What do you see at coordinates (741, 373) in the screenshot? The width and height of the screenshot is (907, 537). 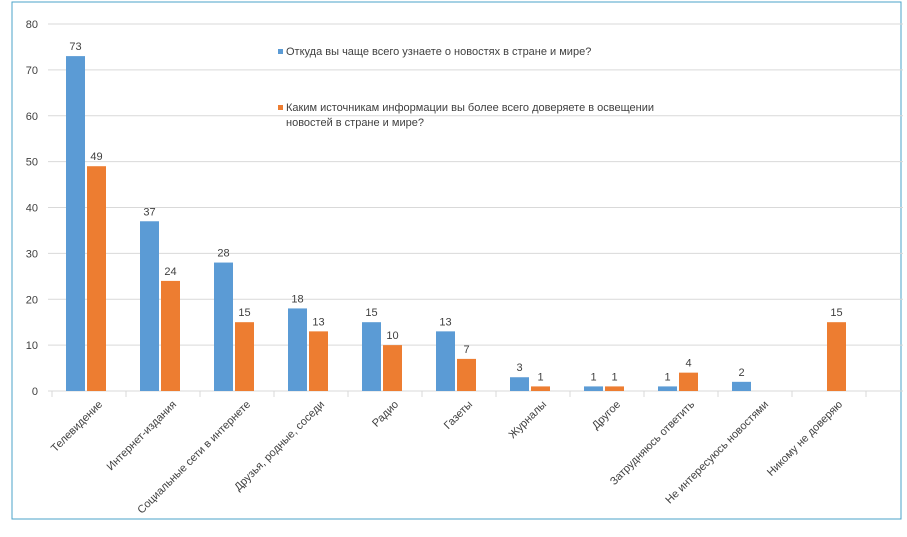 I see `data-label: 2` at bounding box center [741, 373].